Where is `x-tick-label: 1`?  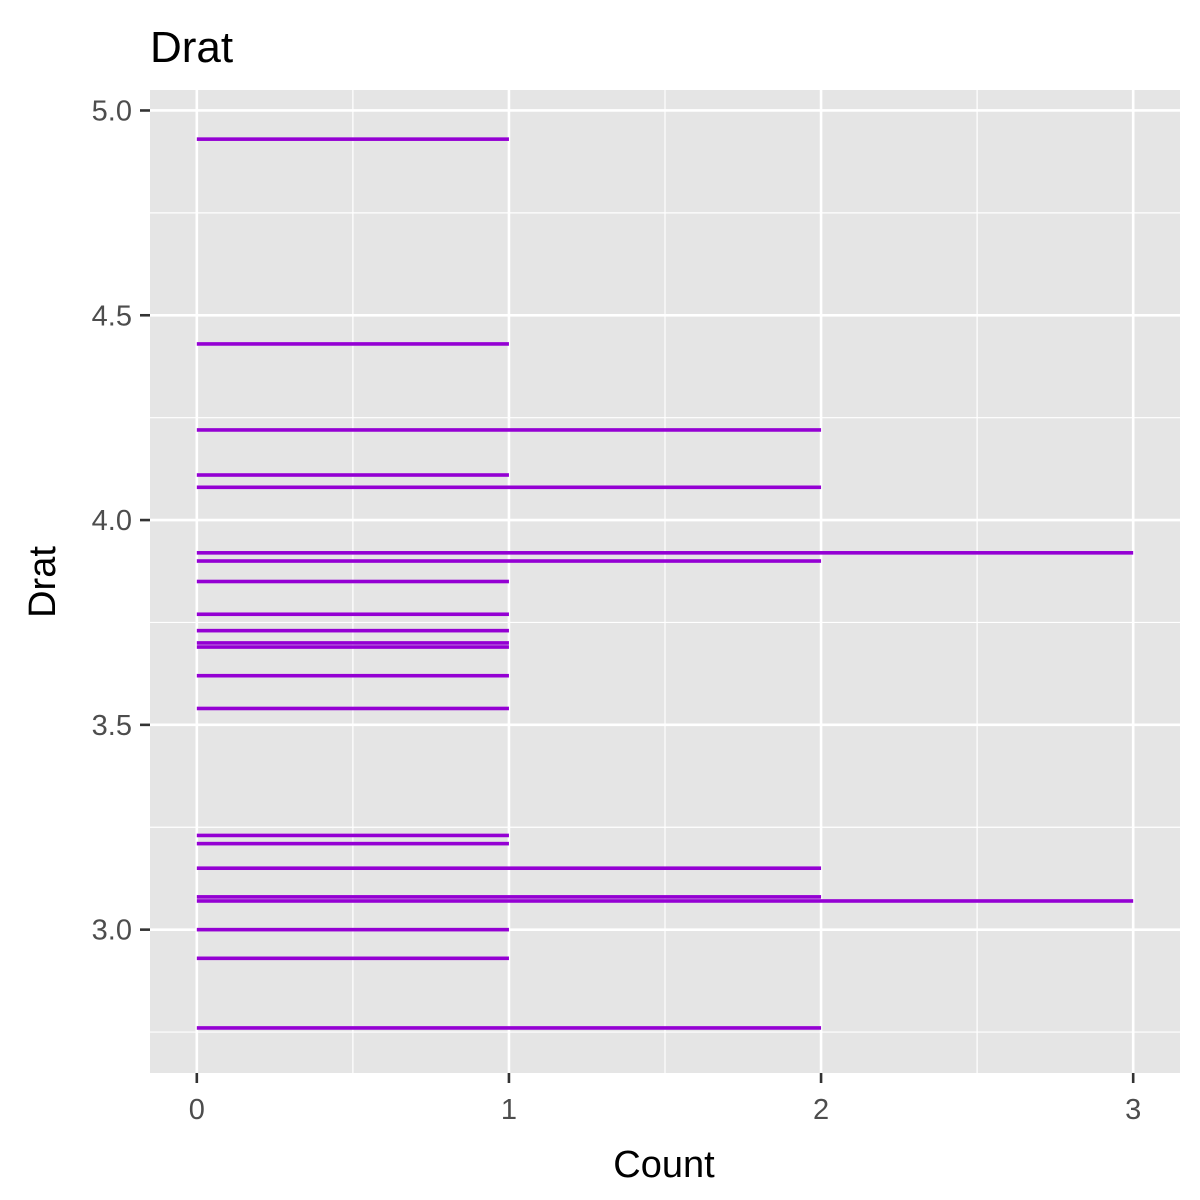 x-tick-label: 1 is located at coordinates (509, 1110).